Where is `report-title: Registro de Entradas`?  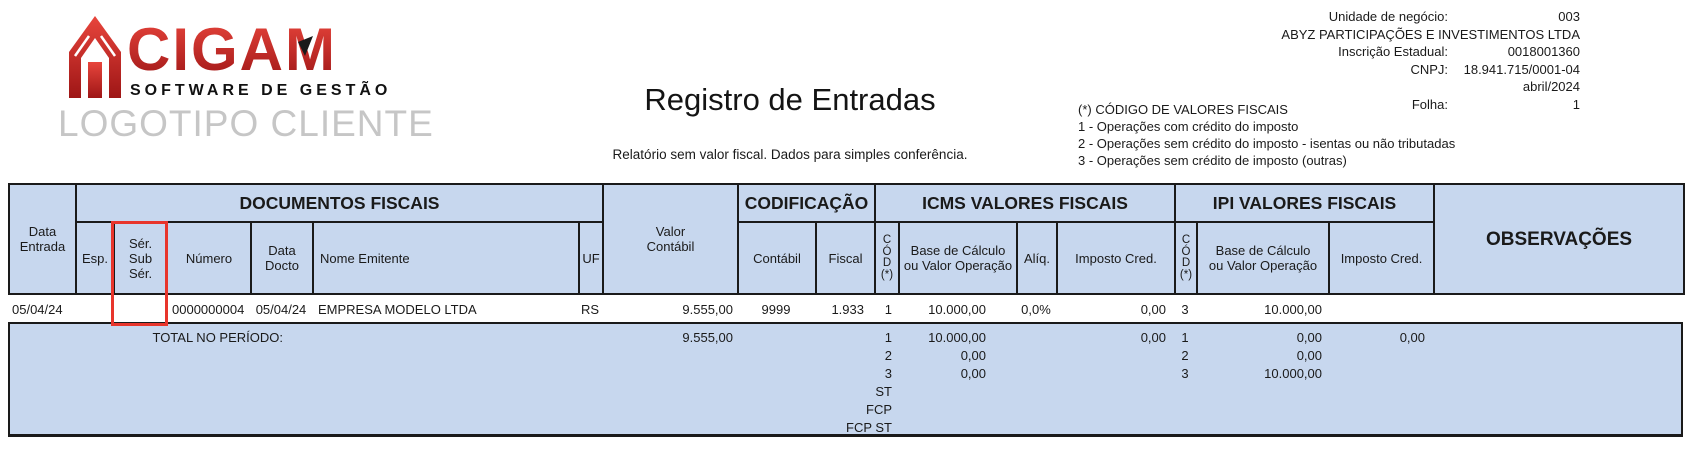
report-title: Registro de Entradas is located at coordinates (790, 99).